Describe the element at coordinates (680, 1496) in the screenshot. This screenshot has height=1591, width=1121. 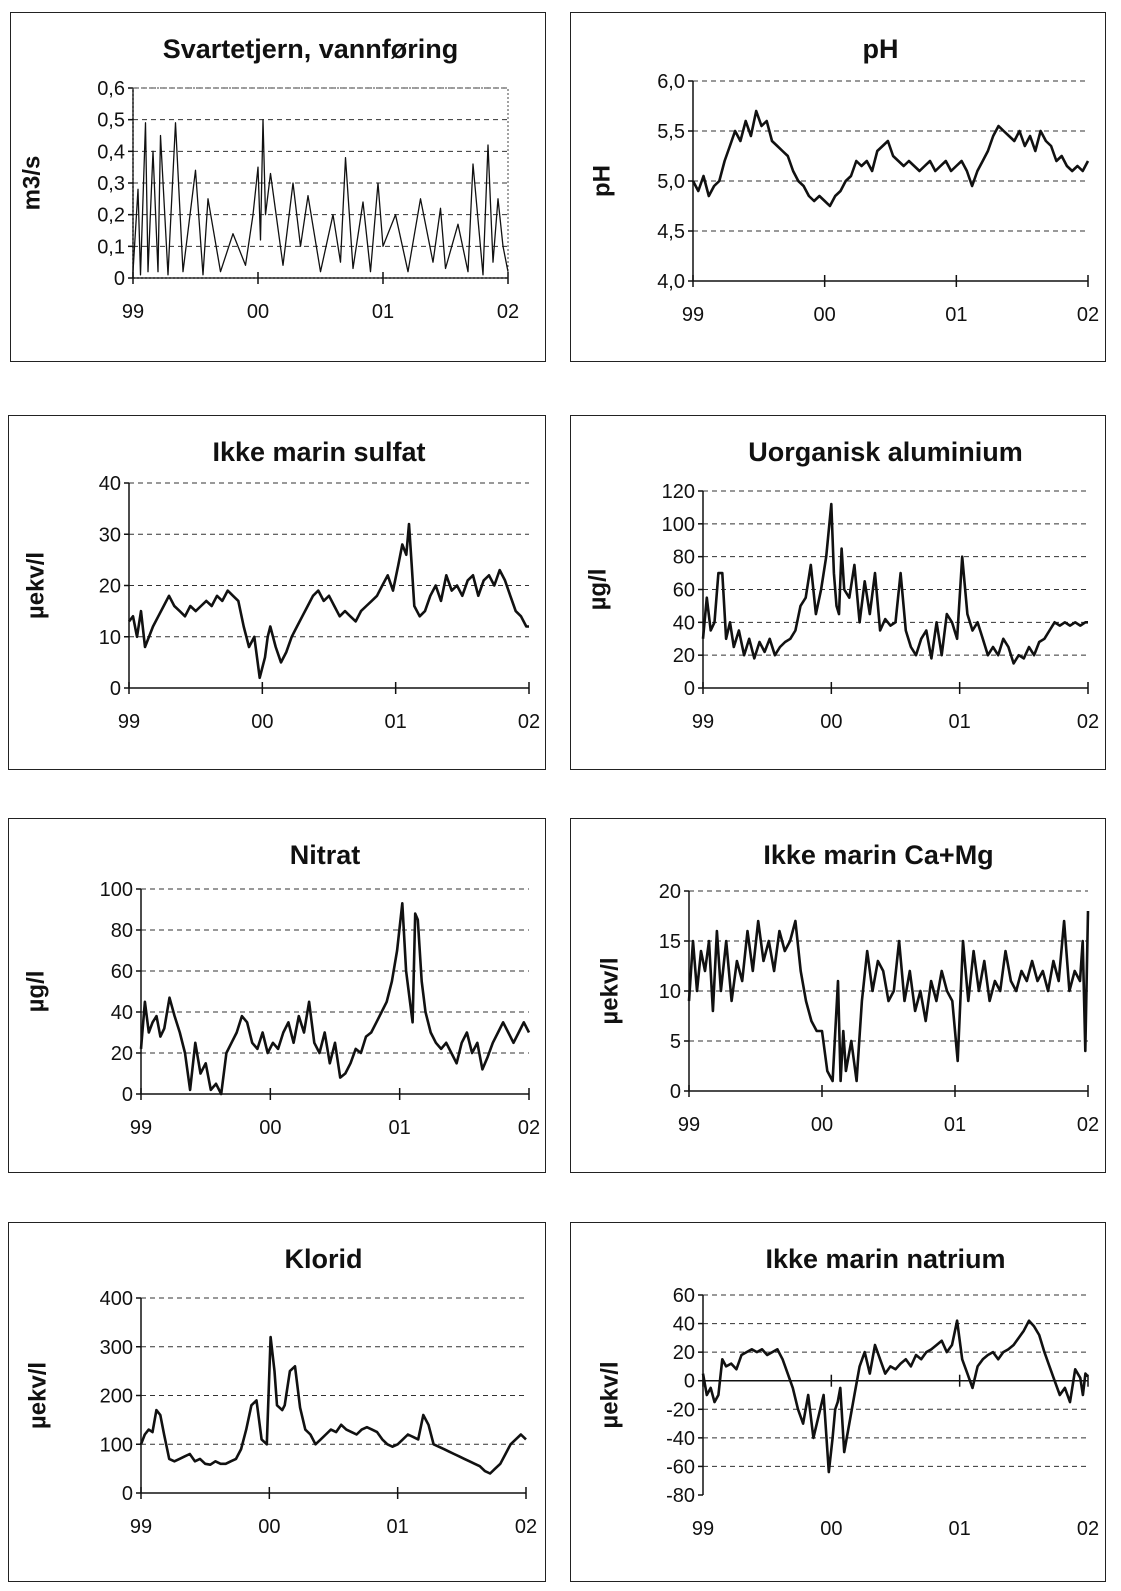
I see `y-tick-label: -80` at that location.